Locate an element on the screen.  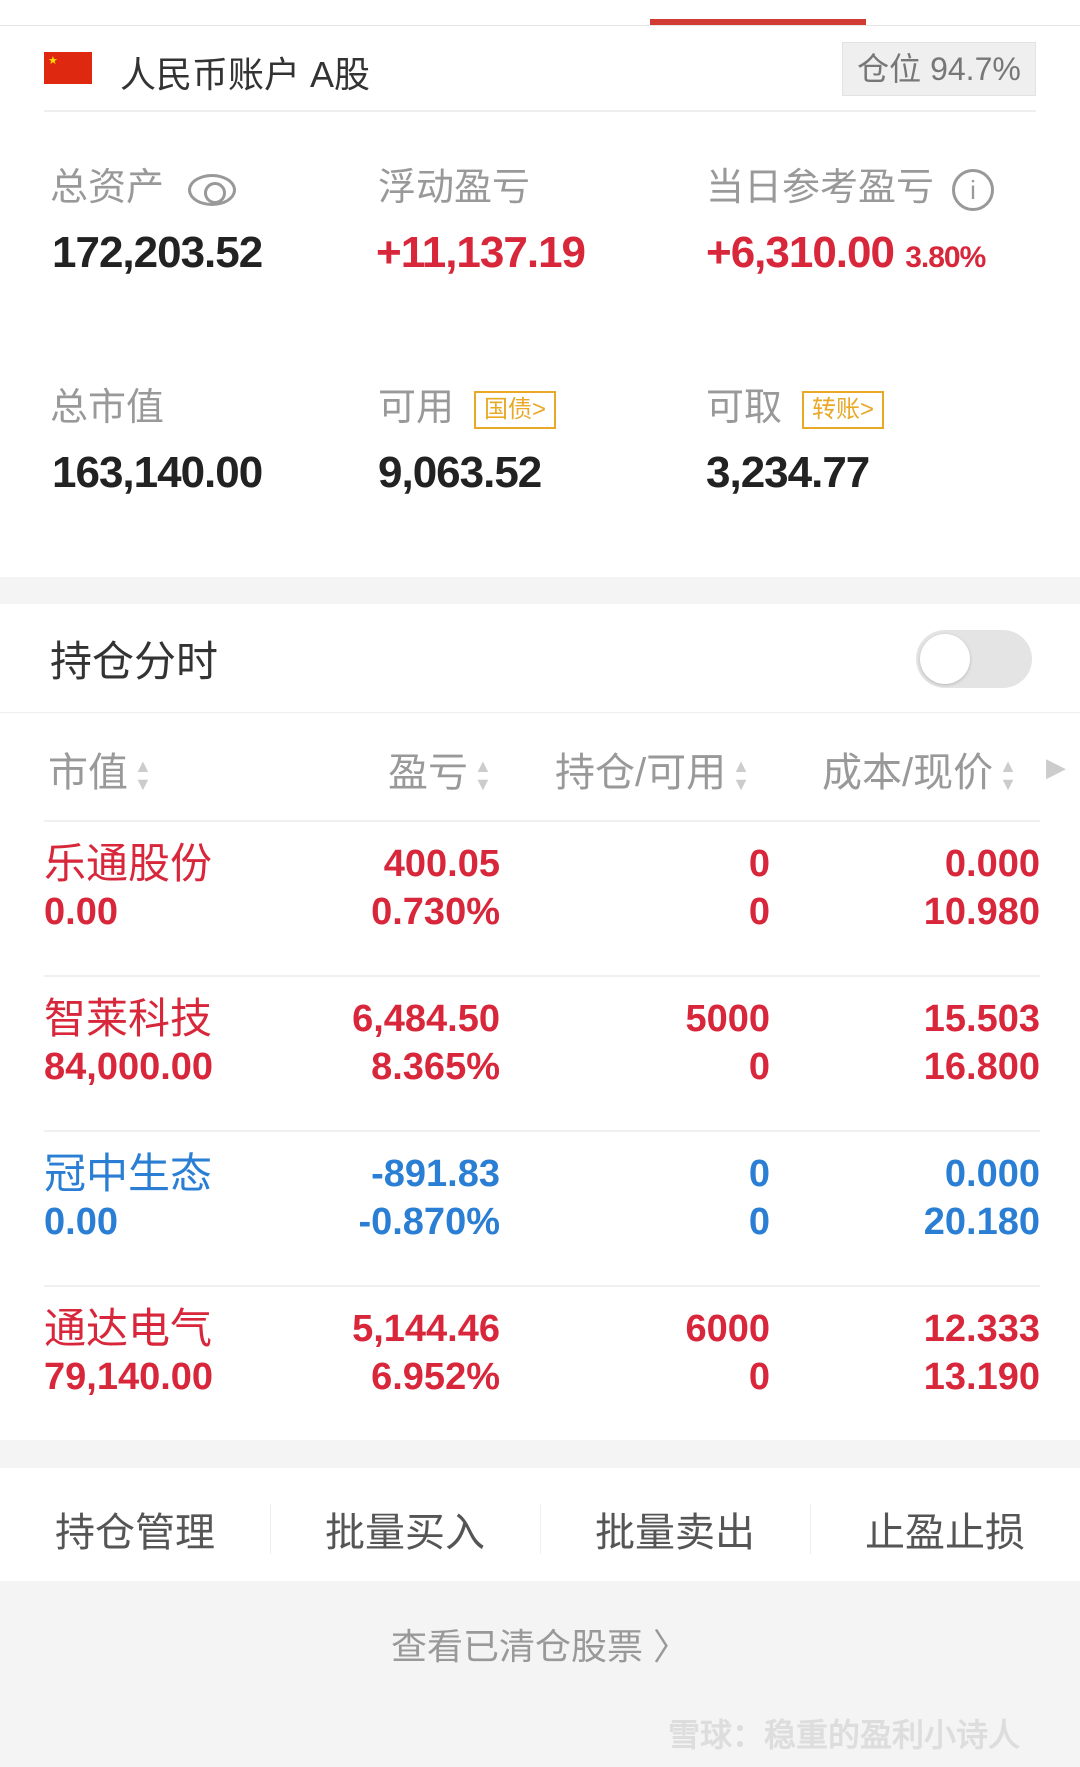
manage-holdings-button: 持仓管理 is located at coordinates (135, 1533).